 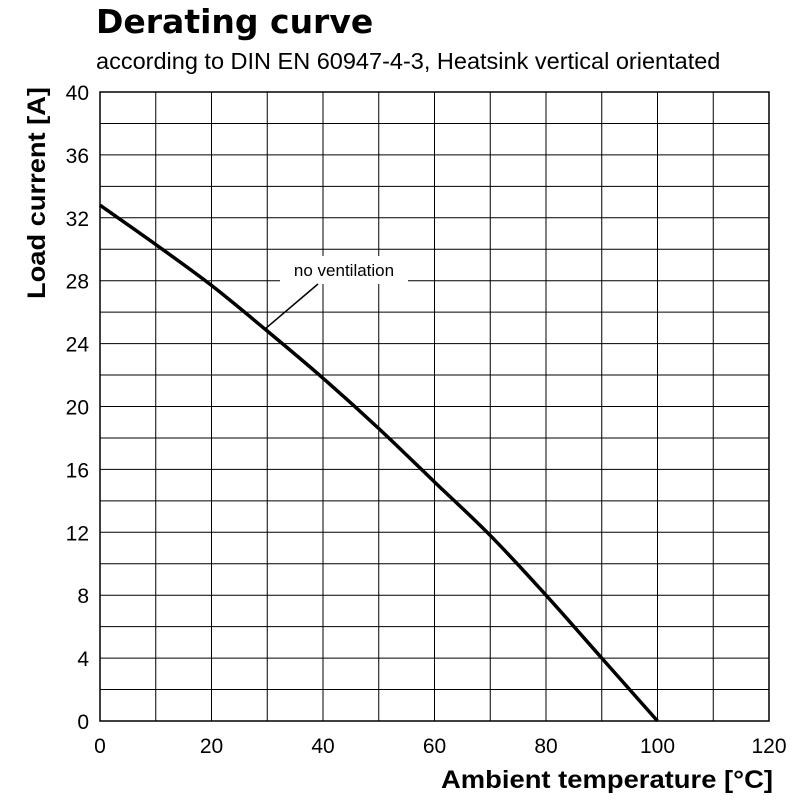 What do you see at coordinates (235, 21) in the screenshot?
I see `chart-title: Derating curve` at bounding box center [235, 21].